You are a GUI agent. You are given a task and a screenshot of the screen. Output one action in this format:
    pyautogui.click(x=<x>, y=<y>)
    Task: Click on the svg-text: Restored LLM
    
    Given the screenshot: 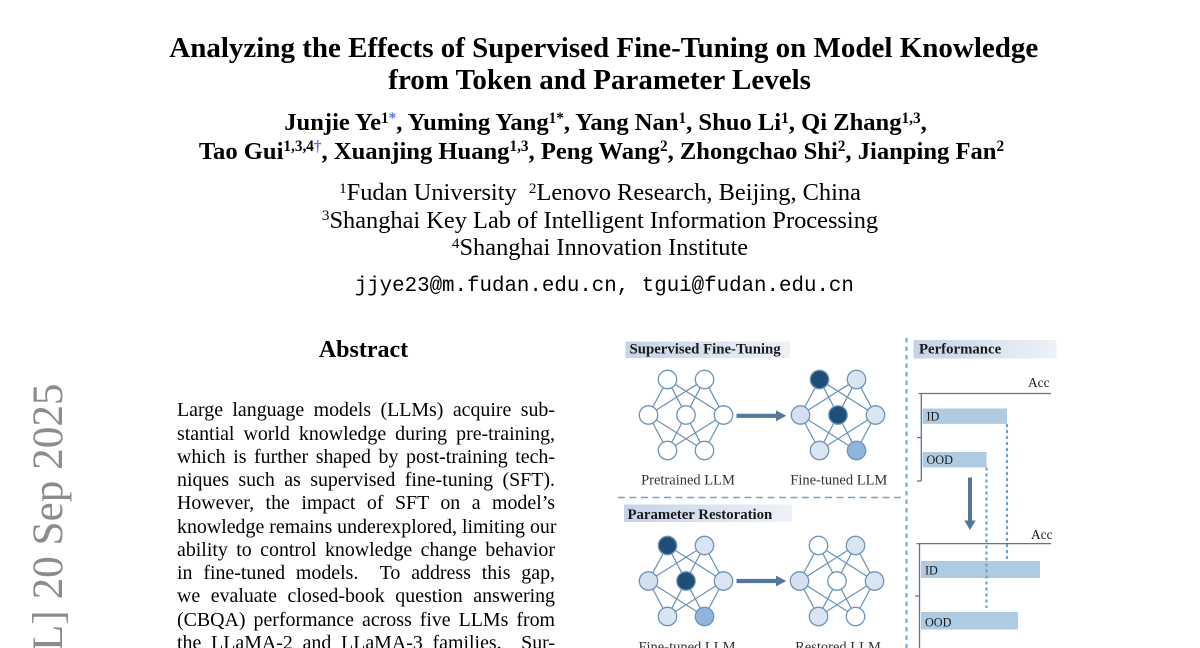 What is the action you would take?
    pyautogui.click(x=838, y=643)
    